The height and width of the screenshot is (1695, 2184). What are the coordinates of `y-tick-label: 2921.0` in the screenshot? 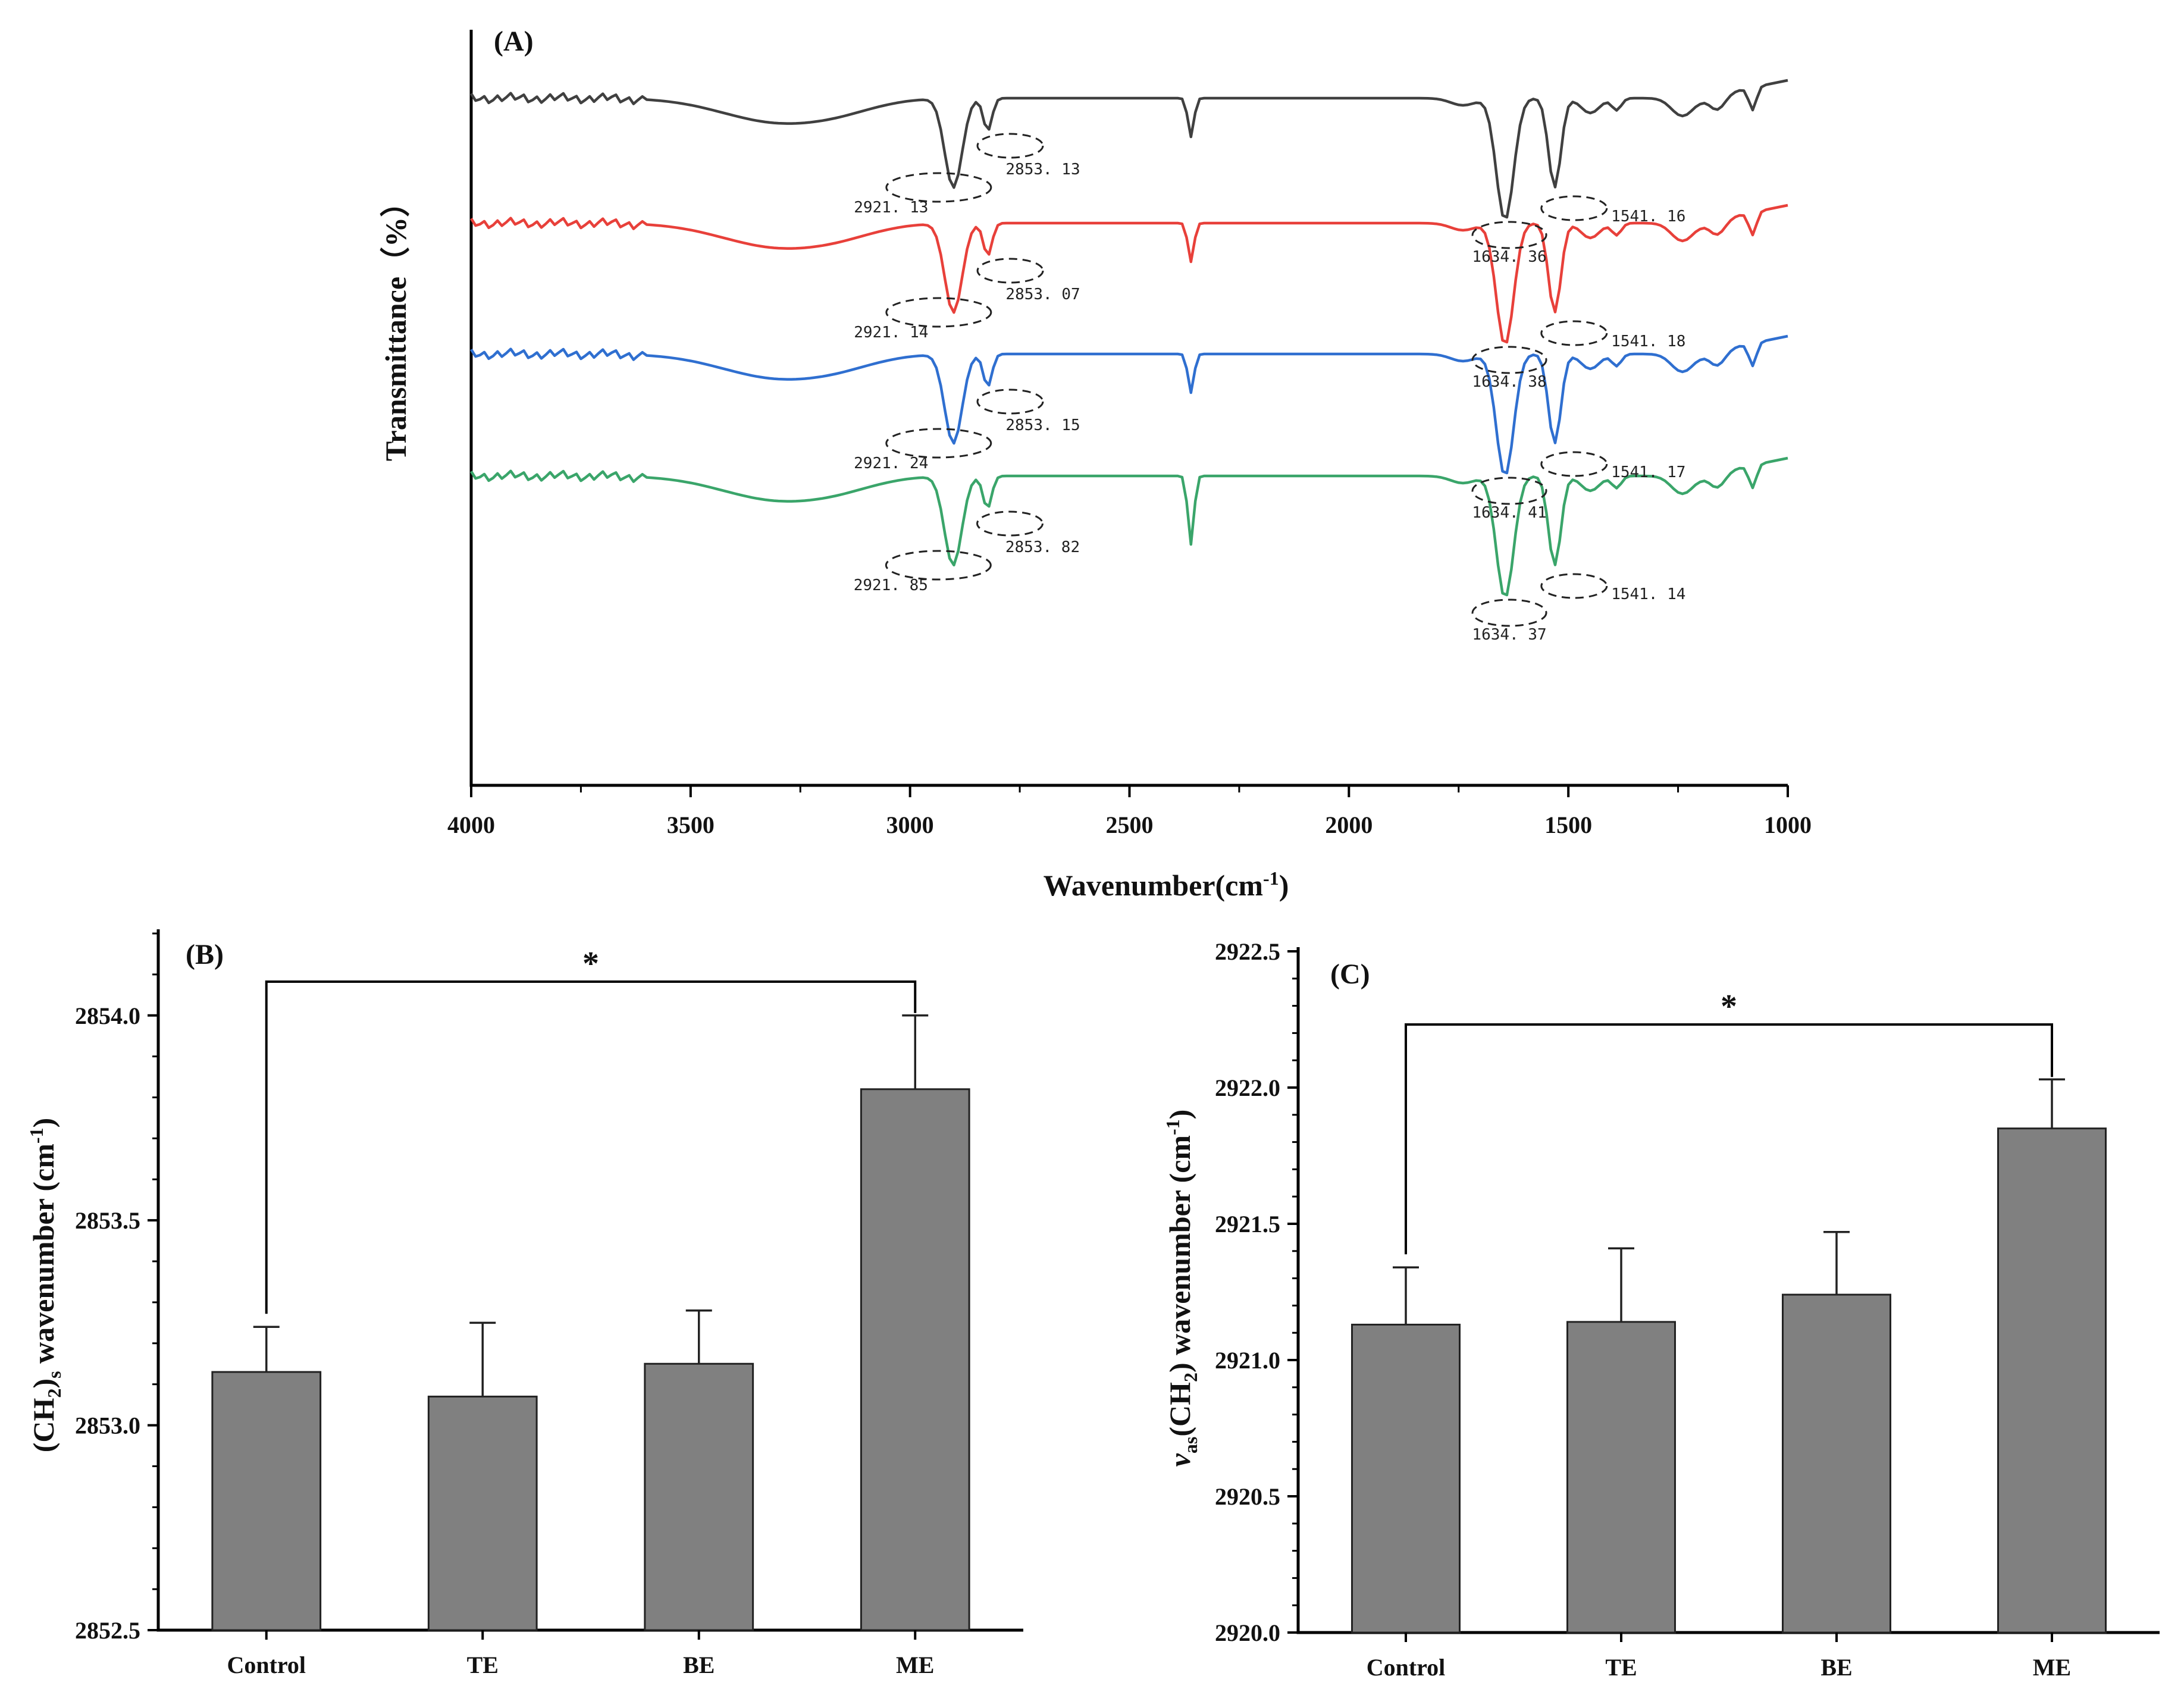 It's located at (1247, 1360).